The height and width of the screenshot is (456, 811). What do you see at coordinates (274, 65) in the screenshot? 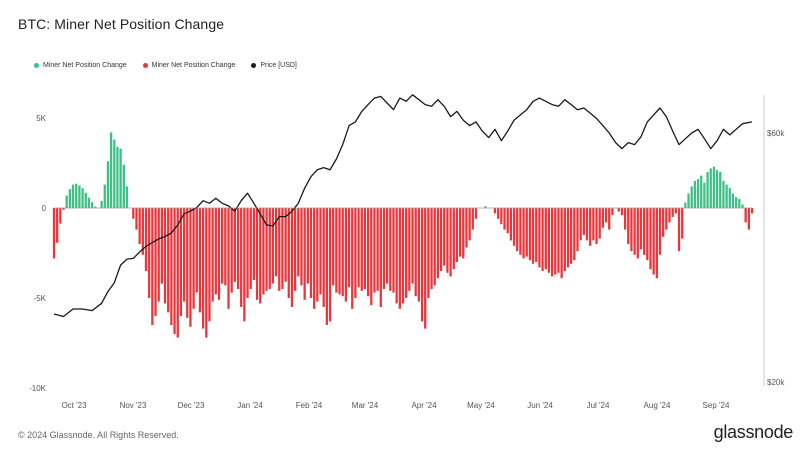
I see `legend-item-price: Price [USD]` at bounding box center [274, 65].